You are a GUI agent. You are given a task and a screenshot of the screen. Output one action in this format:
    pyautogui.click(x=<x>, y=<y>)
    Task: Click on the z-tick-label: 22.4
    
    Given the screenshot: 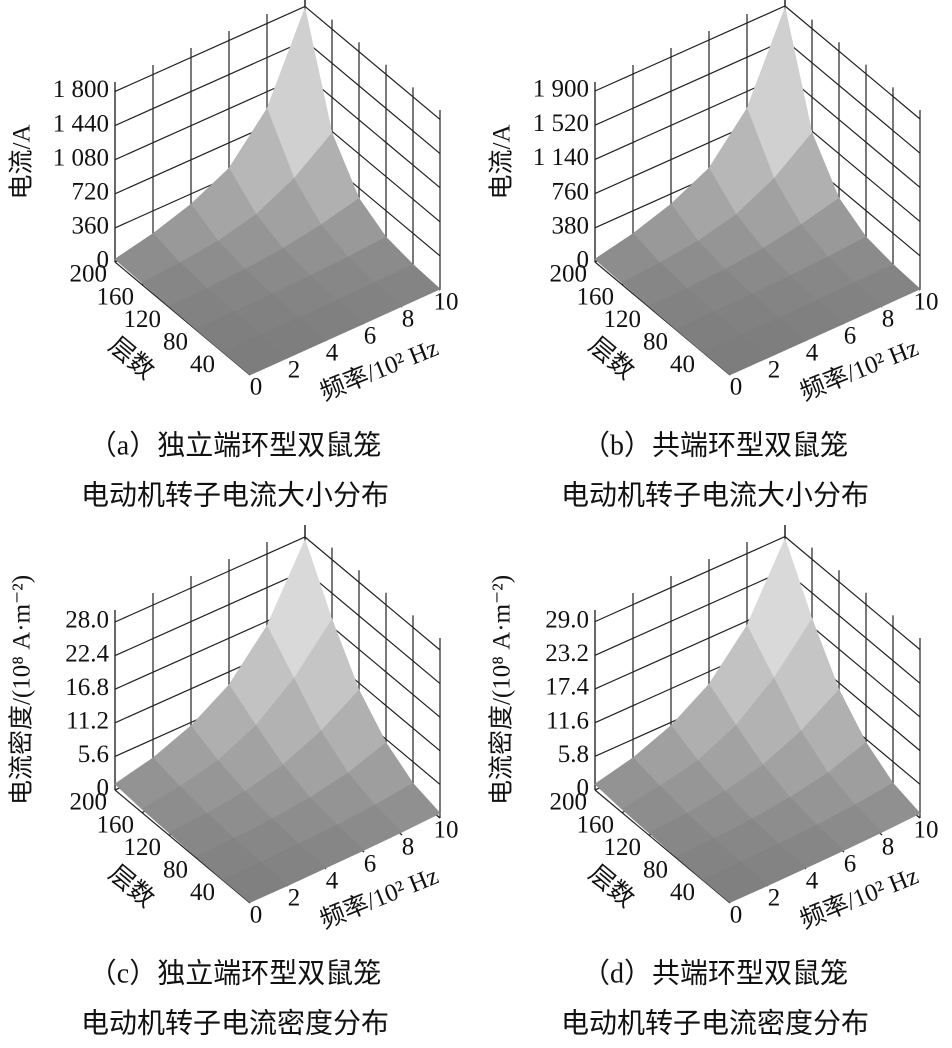 What is the action you would take?
    pyautogui.click(x=87, y=653)
    